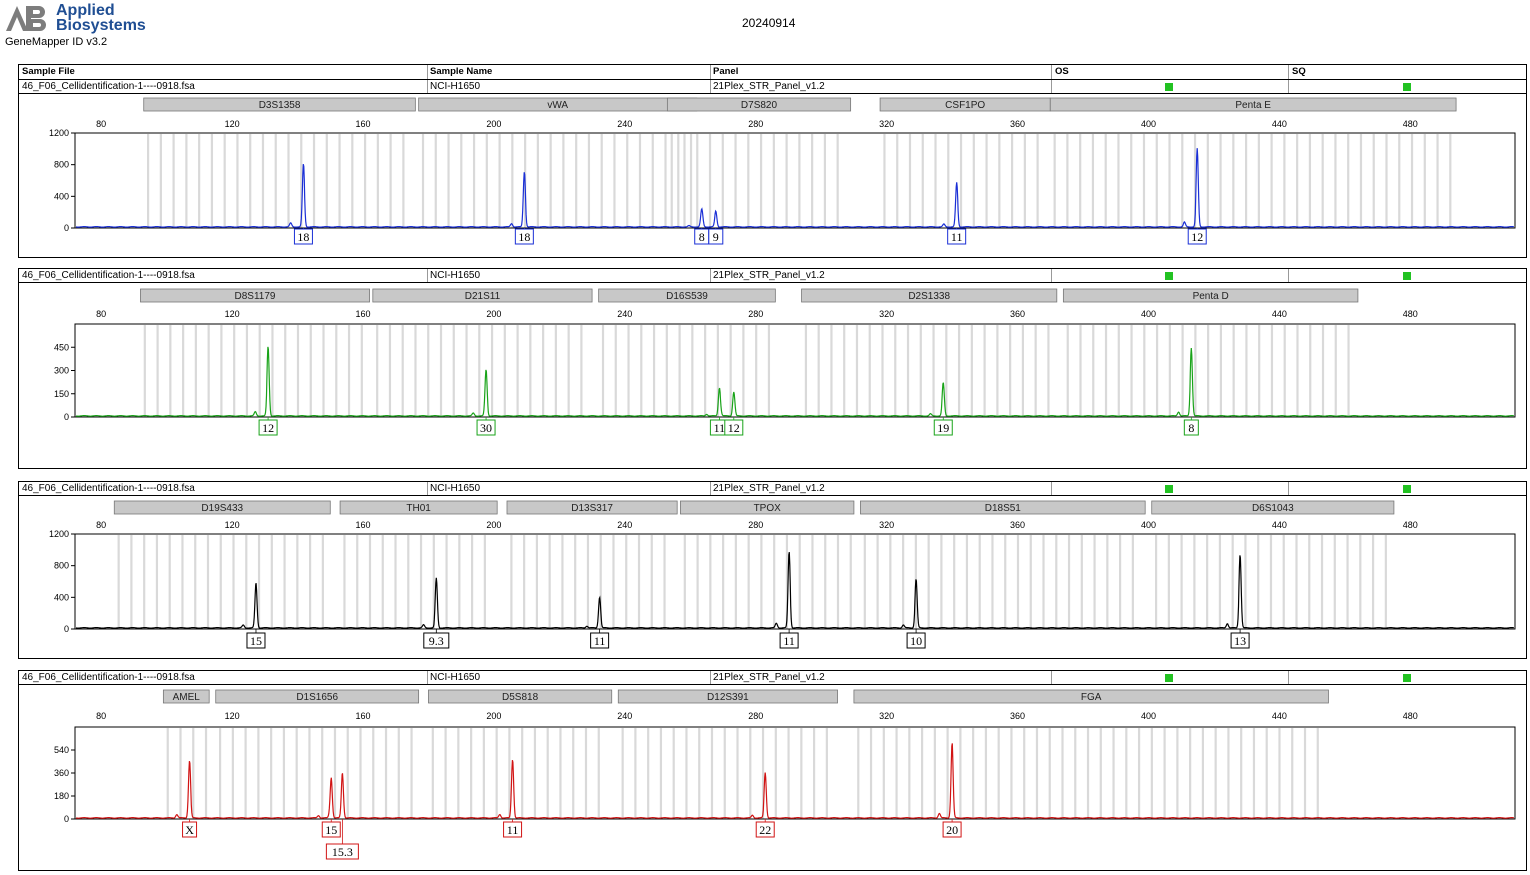 The image size is (1530, 875). Describe the element at coordinates (1148, 314) in the screenshot. I see `size-tick-label: 400` at that location.